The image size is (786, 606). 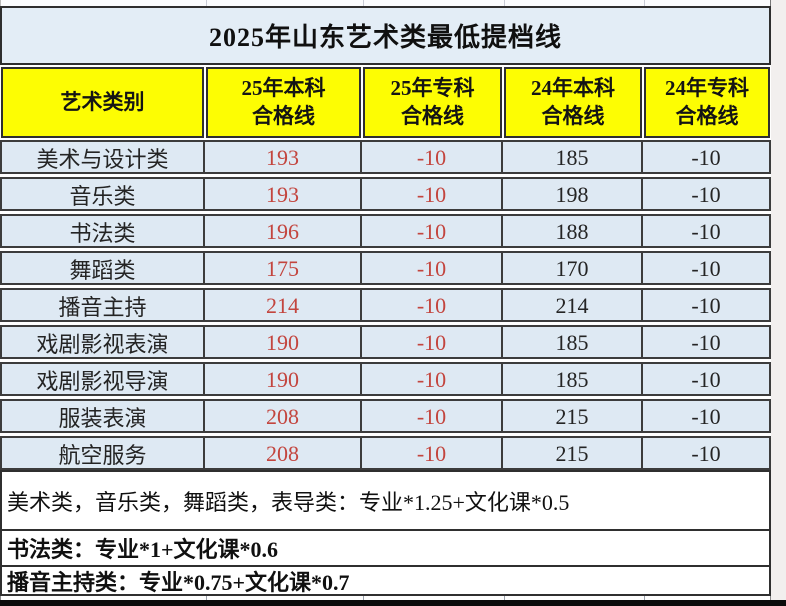 I want to click on score-cell: 196, so click(x=281, y=232).